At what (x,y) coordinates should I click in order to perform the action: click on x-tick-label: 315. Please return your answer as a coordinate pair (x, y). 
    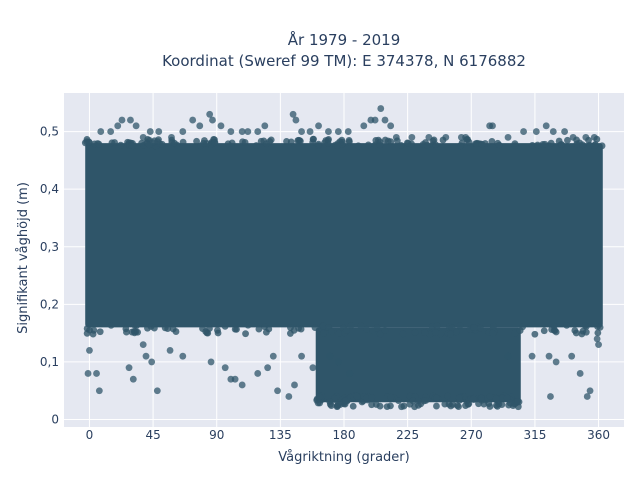
    Looking at the image, I should click on (534, 435).